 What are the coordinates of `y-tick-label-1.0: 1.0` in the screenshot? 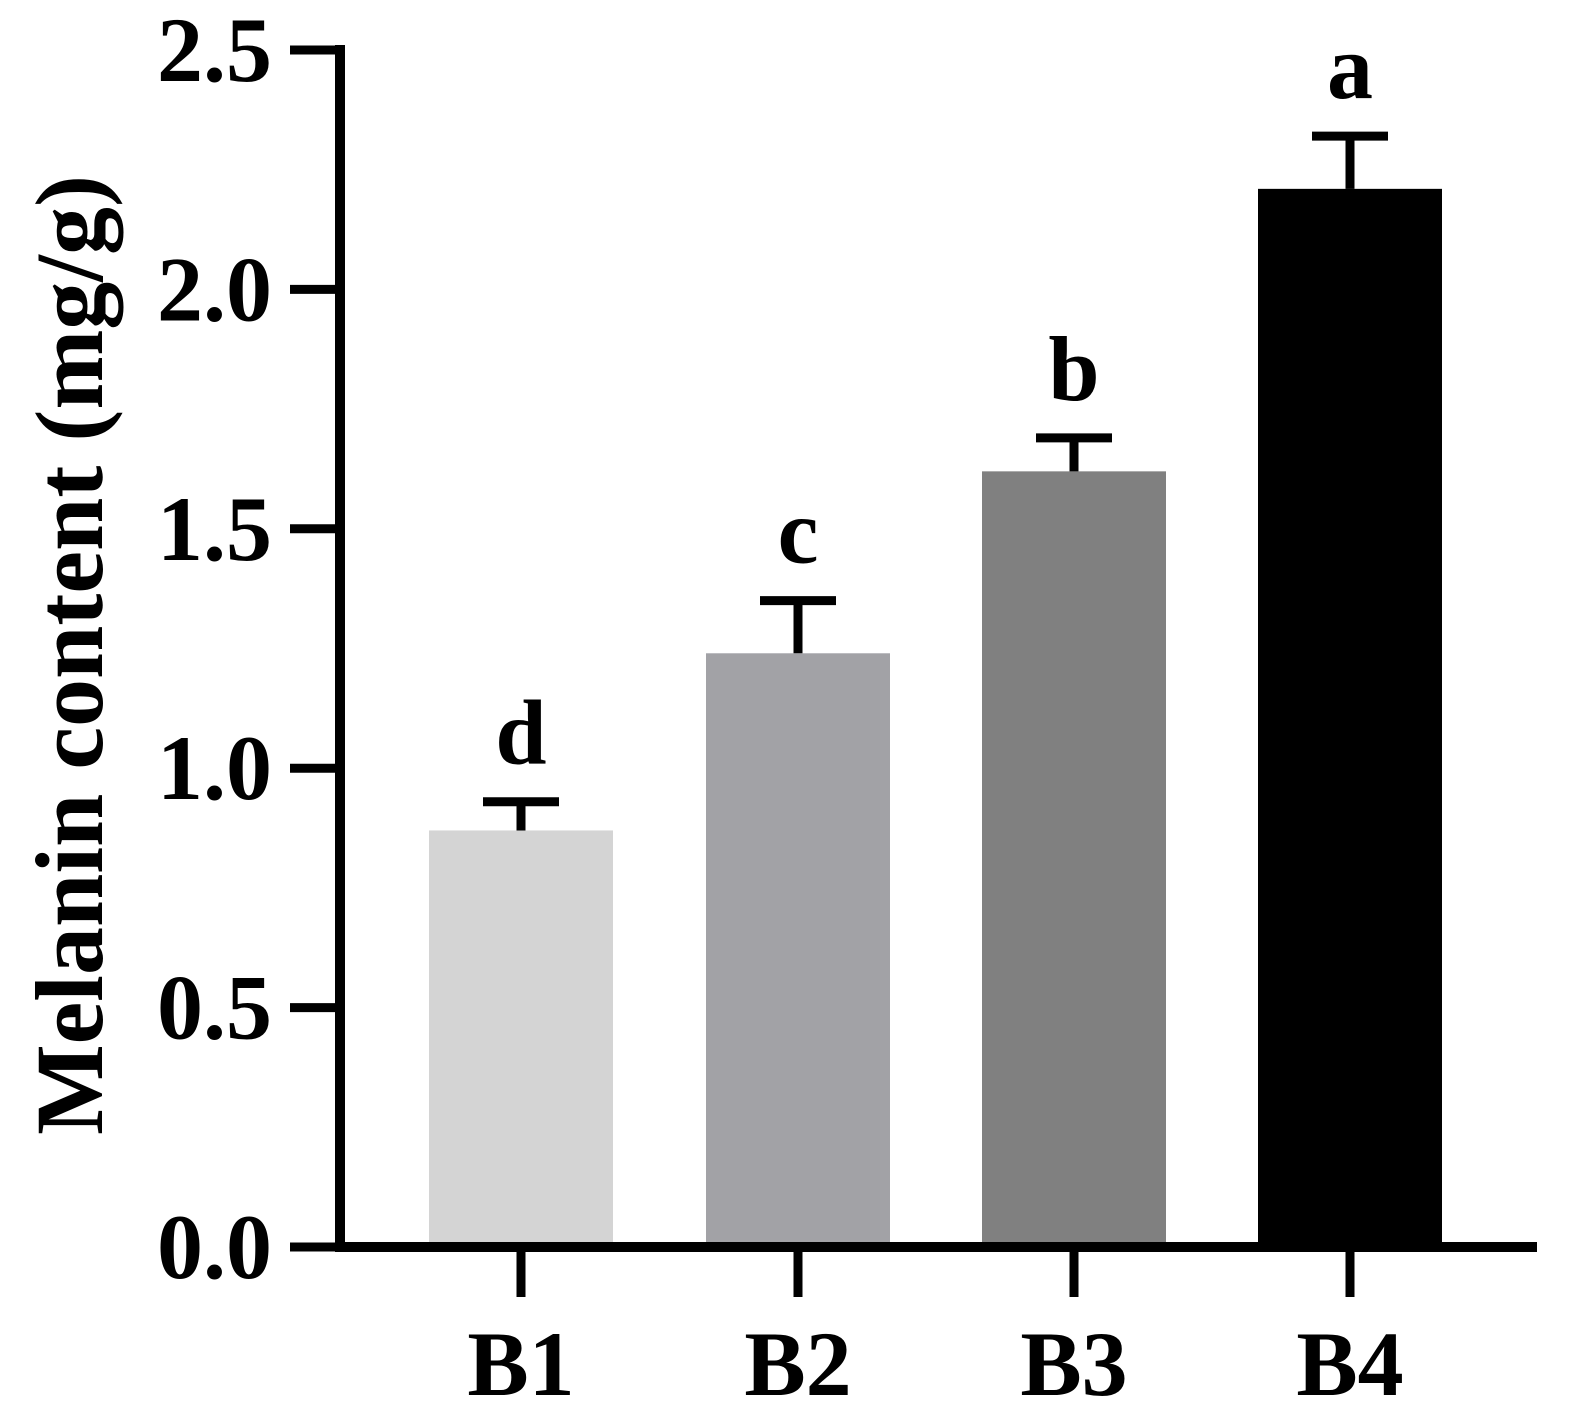 It's located at (214, 768).